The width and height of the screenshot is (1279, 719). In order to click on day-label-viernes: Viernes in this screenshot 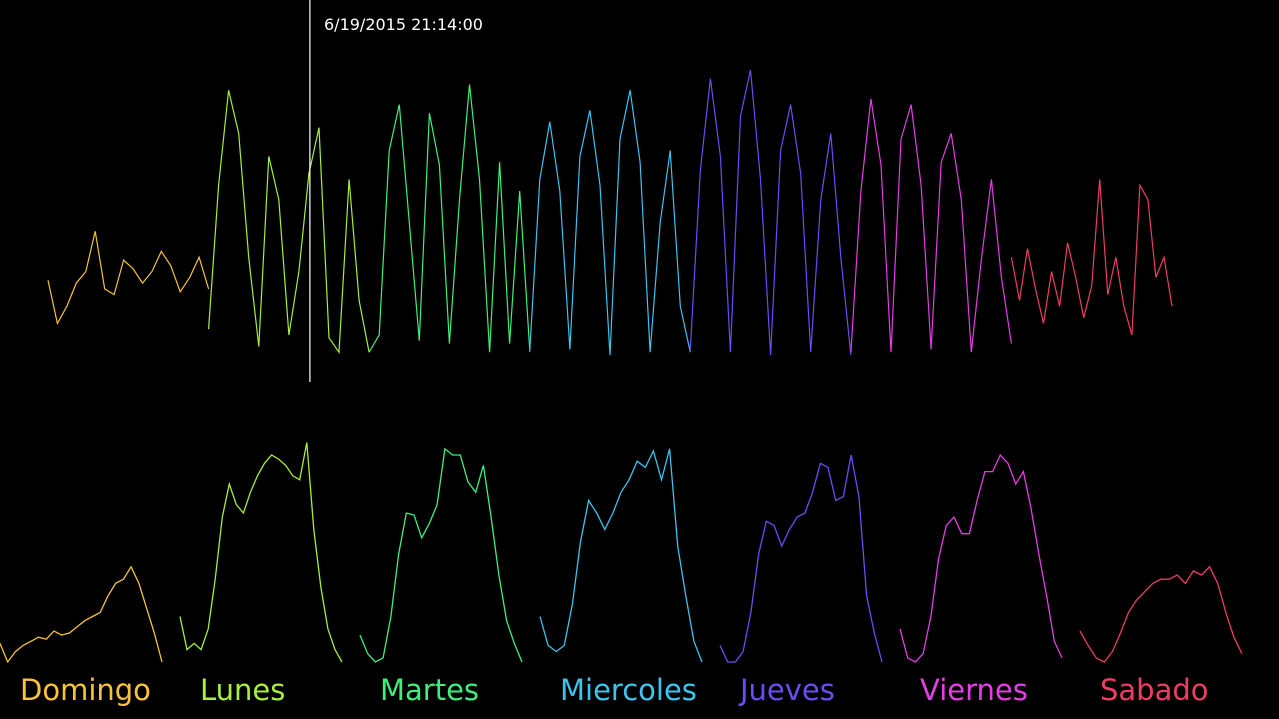, I will do `click(974, 690)`.